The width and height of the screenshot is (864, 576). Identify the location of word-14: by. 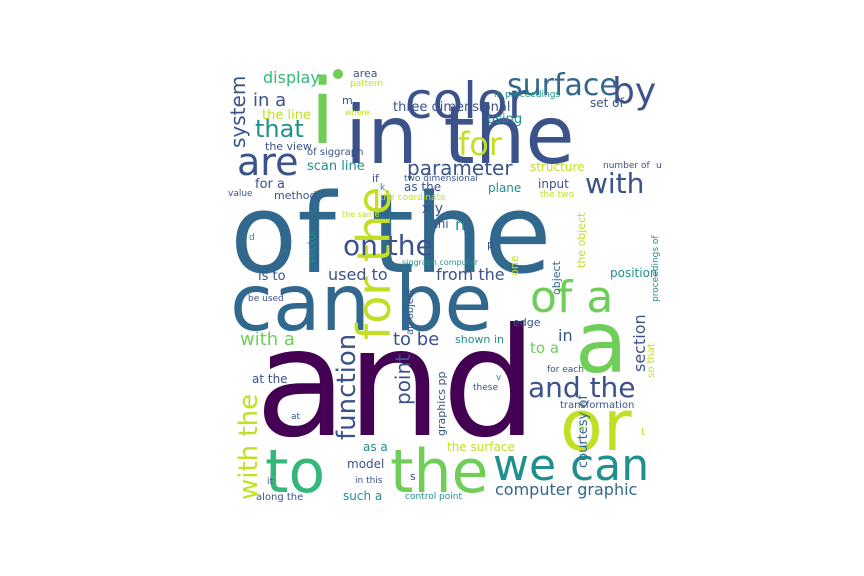
(634, 91).